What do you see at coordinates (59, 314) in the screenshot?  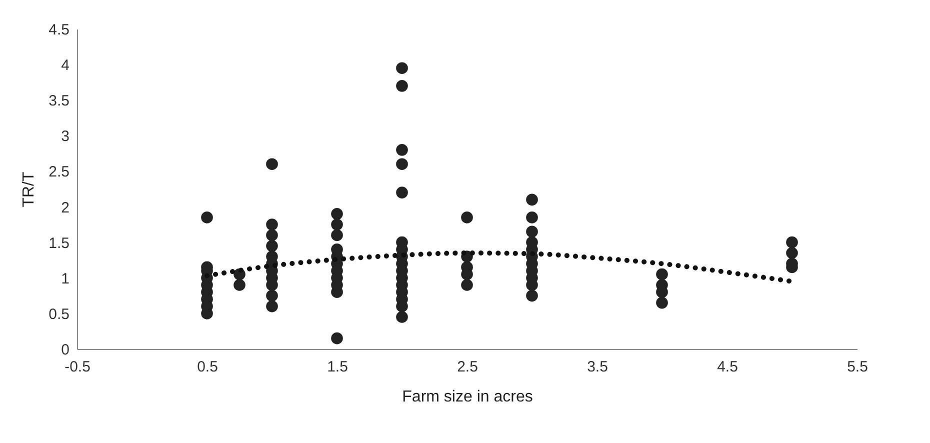 I see `y-tick-label: 0.5` at bounding box center [59, 314].